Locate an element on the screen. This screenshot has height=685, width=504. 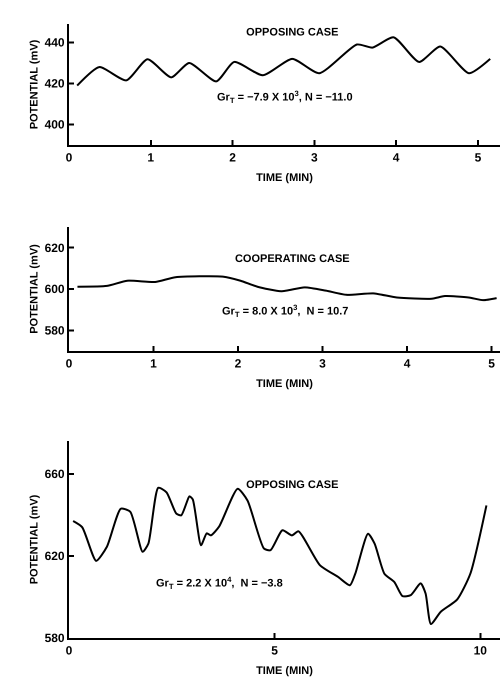
y-tick-label: 660 is located at coordinates (54, 474).